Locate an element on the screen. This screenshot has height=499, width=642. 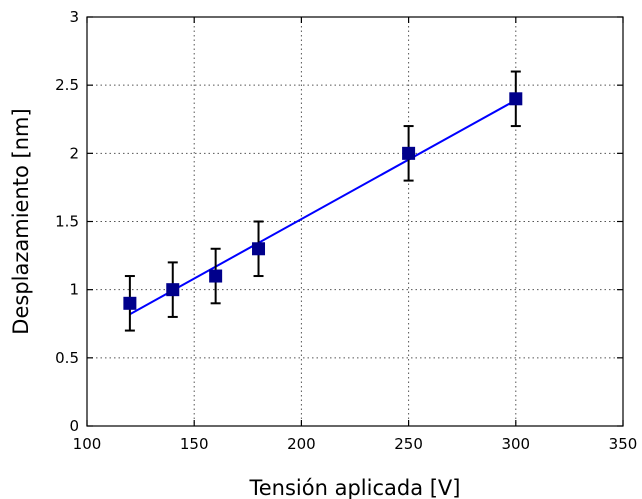
x-tick-label: 350 is located at coordinates (623, 444).